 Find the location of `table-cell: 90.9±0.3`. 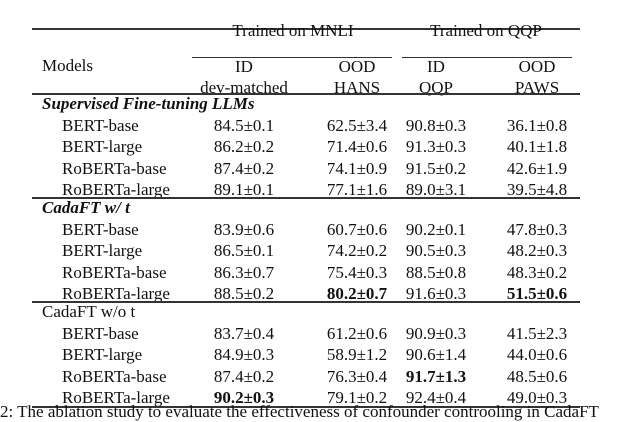

table-cell: 90.9±0.3 is located at coordinates (436, 333).